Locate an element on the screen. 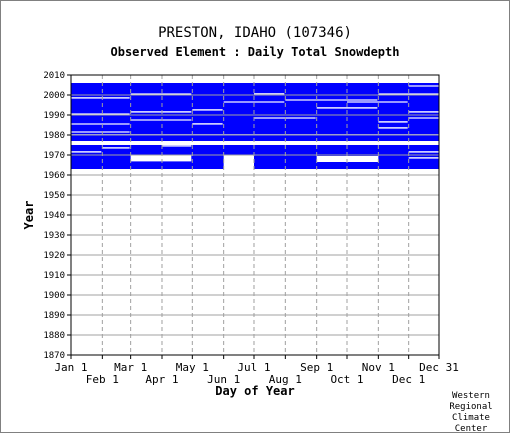  y-tick-label: 1900 is located at coordinates (54, 296).